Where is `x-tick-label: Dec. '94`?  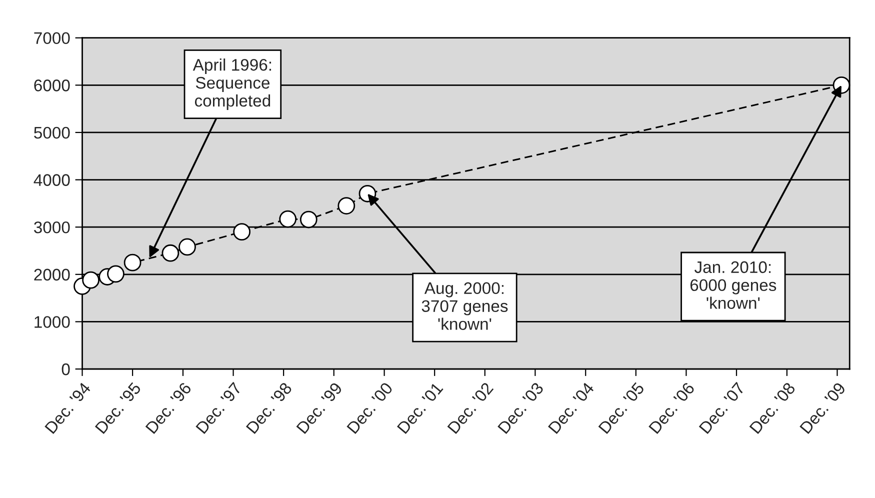 x-tick-label: Dec. '94 is located at coordinates (68, 407).